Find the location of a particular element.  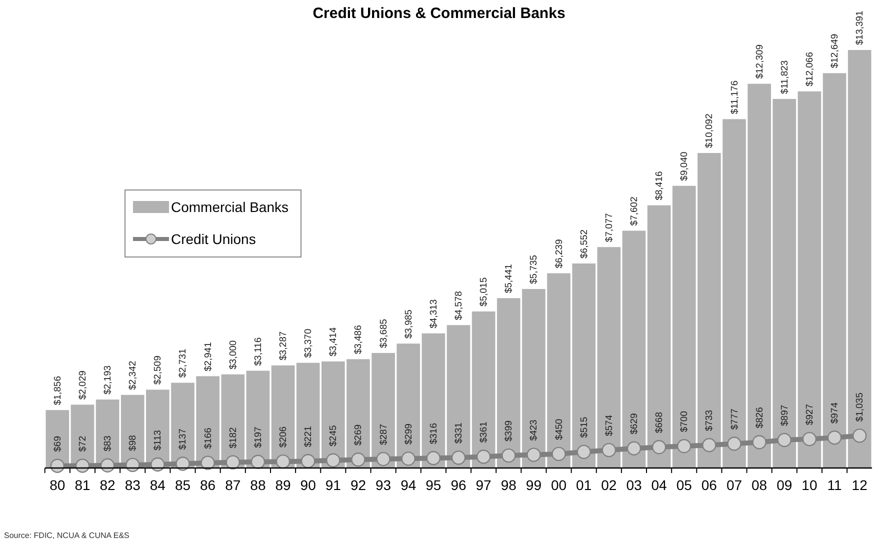

data-label: $3,414 is located at coordinates (334, 341).